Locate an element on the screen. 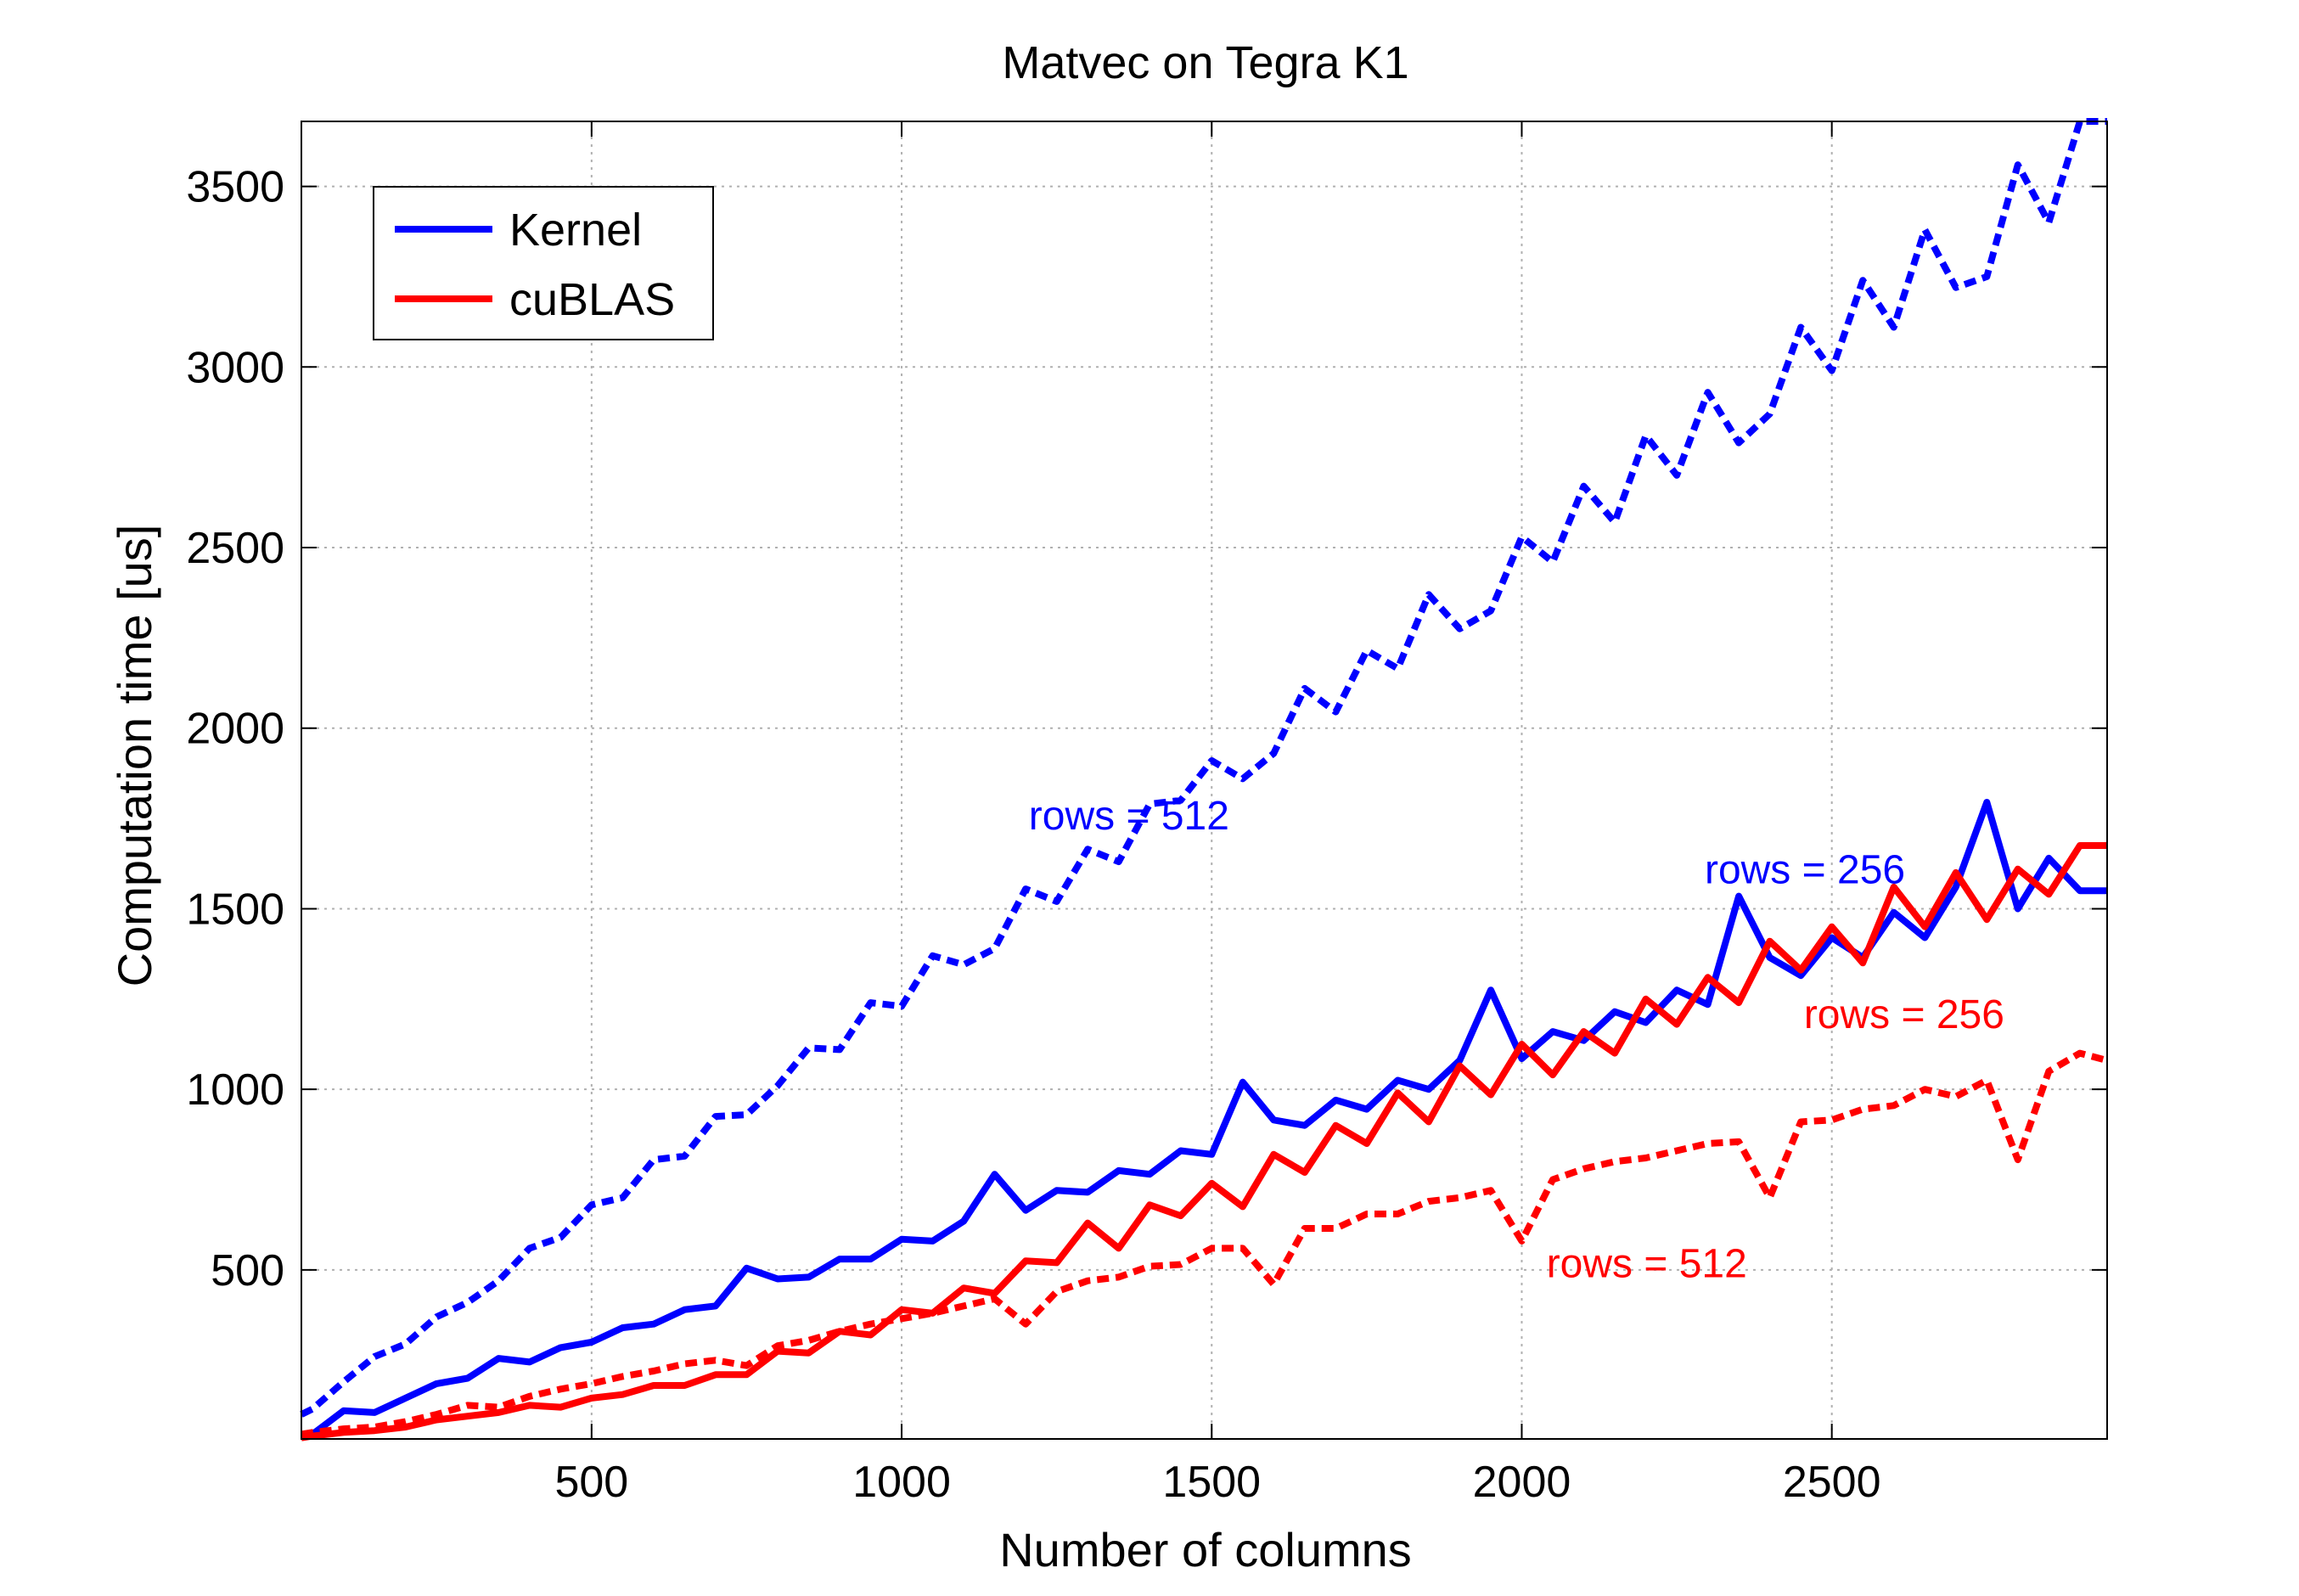  y-tick-label: 1500 is located at coordinates (235, 909).